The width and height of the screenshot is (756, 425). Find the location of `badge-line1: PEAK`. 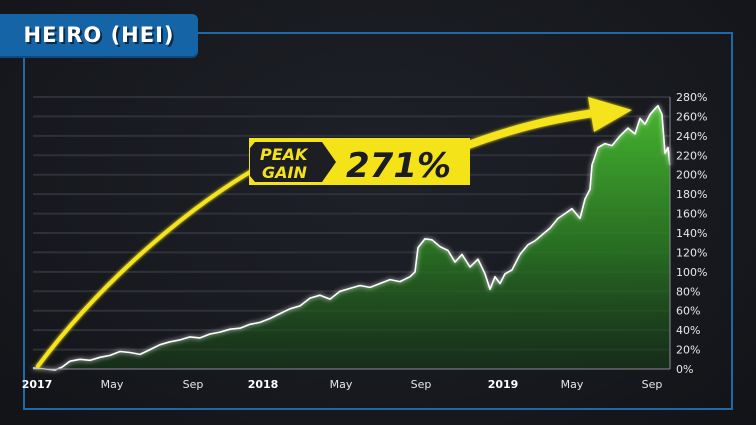

badge-line1: PEAK is located at coordinates (284, 154).